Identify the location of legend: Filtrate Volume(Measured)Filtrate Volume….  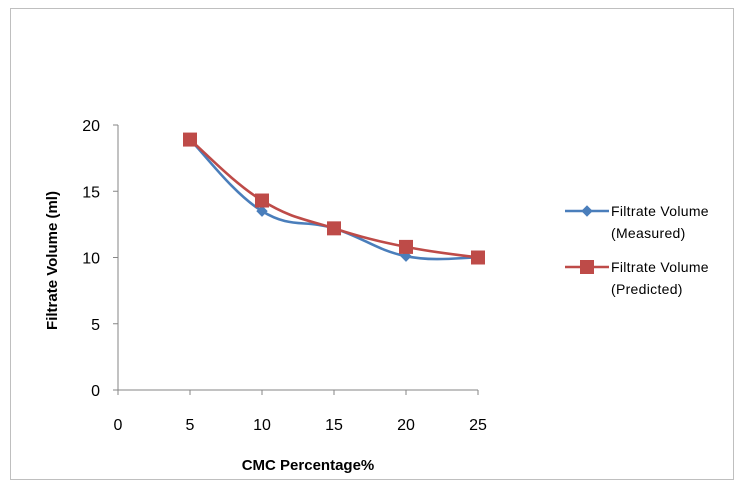
(637, 250).